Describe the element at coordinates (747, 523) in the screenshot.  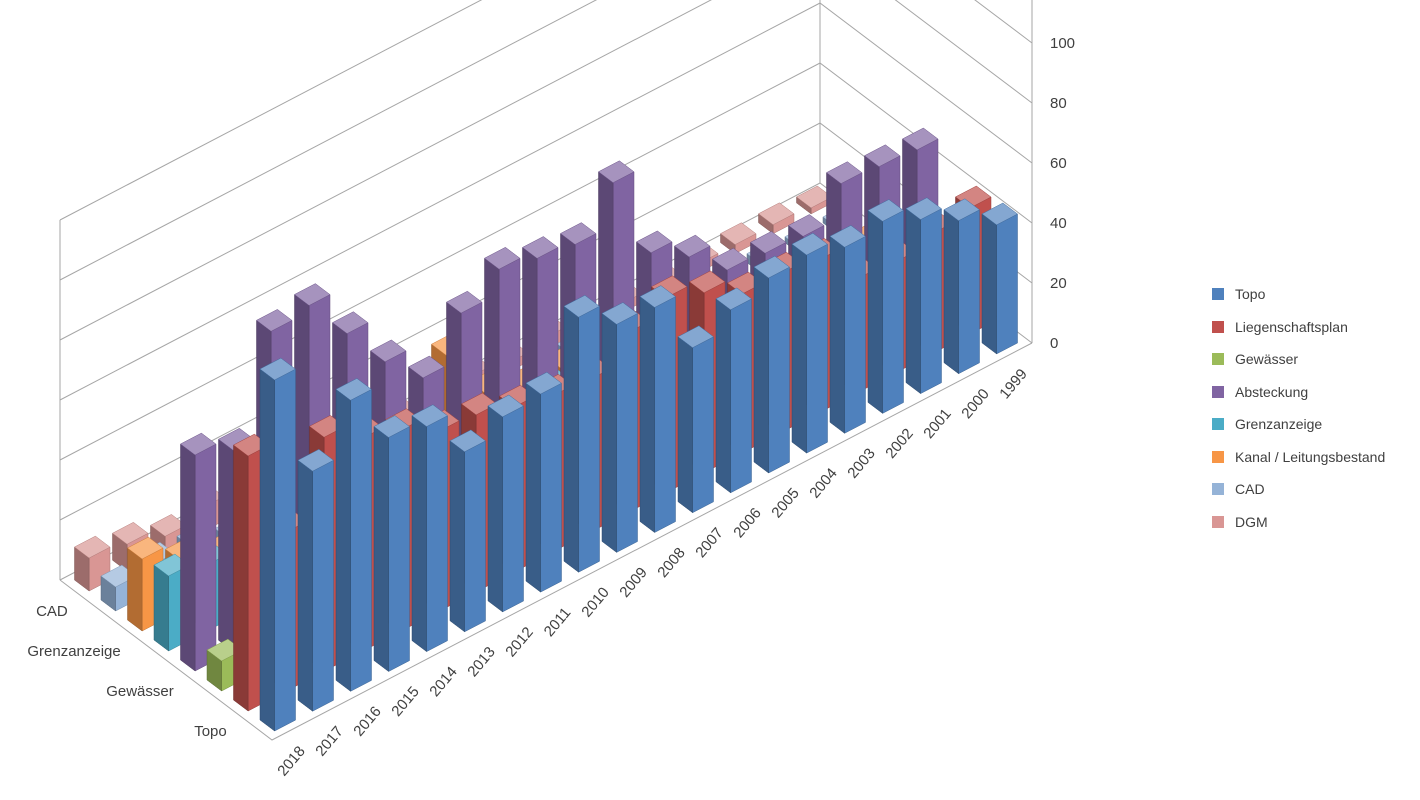
I see `x-tick-label: 2006` at that location.